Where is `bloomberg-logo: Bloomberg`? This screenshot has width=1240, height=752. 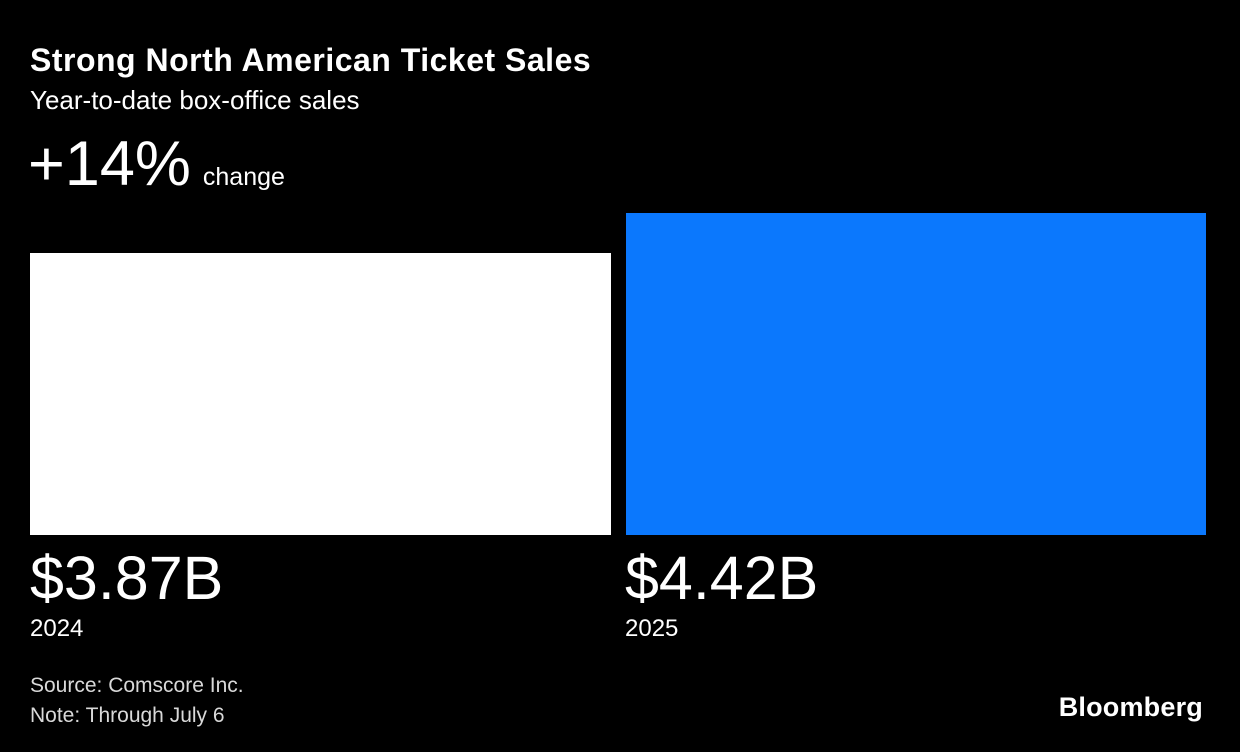
bloomberg-logo: Bloomberg is located at coordinates (1130, 707).